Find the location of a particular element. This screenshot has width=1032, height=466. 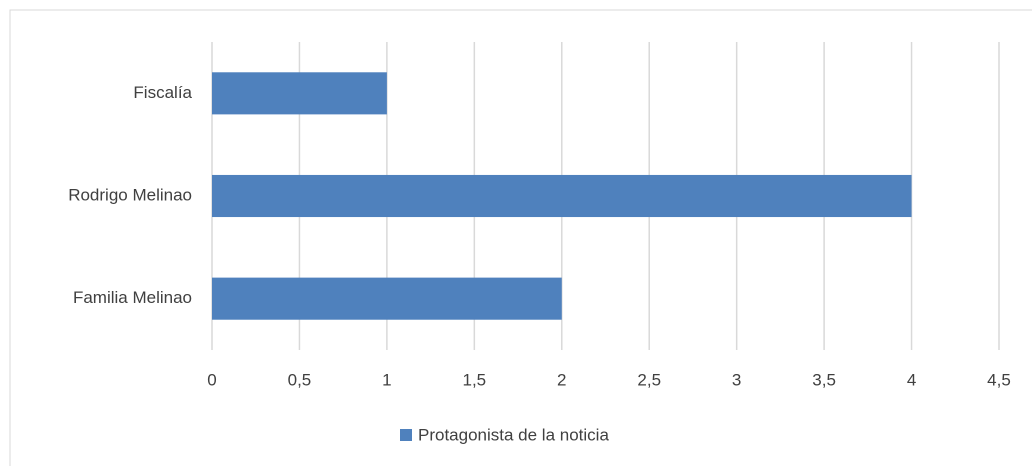

legend-swatch is located at coordinates (406, 435).